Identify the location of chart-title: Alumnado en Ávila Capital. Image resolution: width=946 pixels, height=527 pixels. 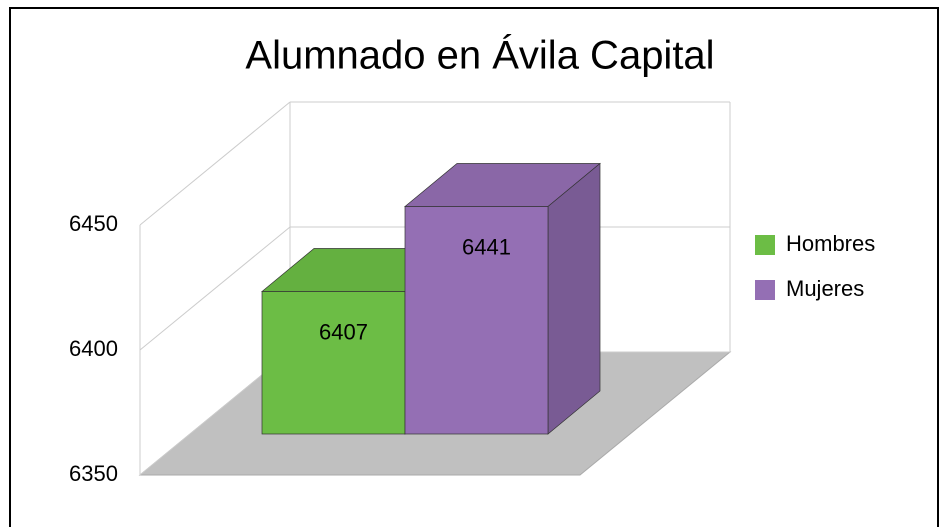
(479, 55).